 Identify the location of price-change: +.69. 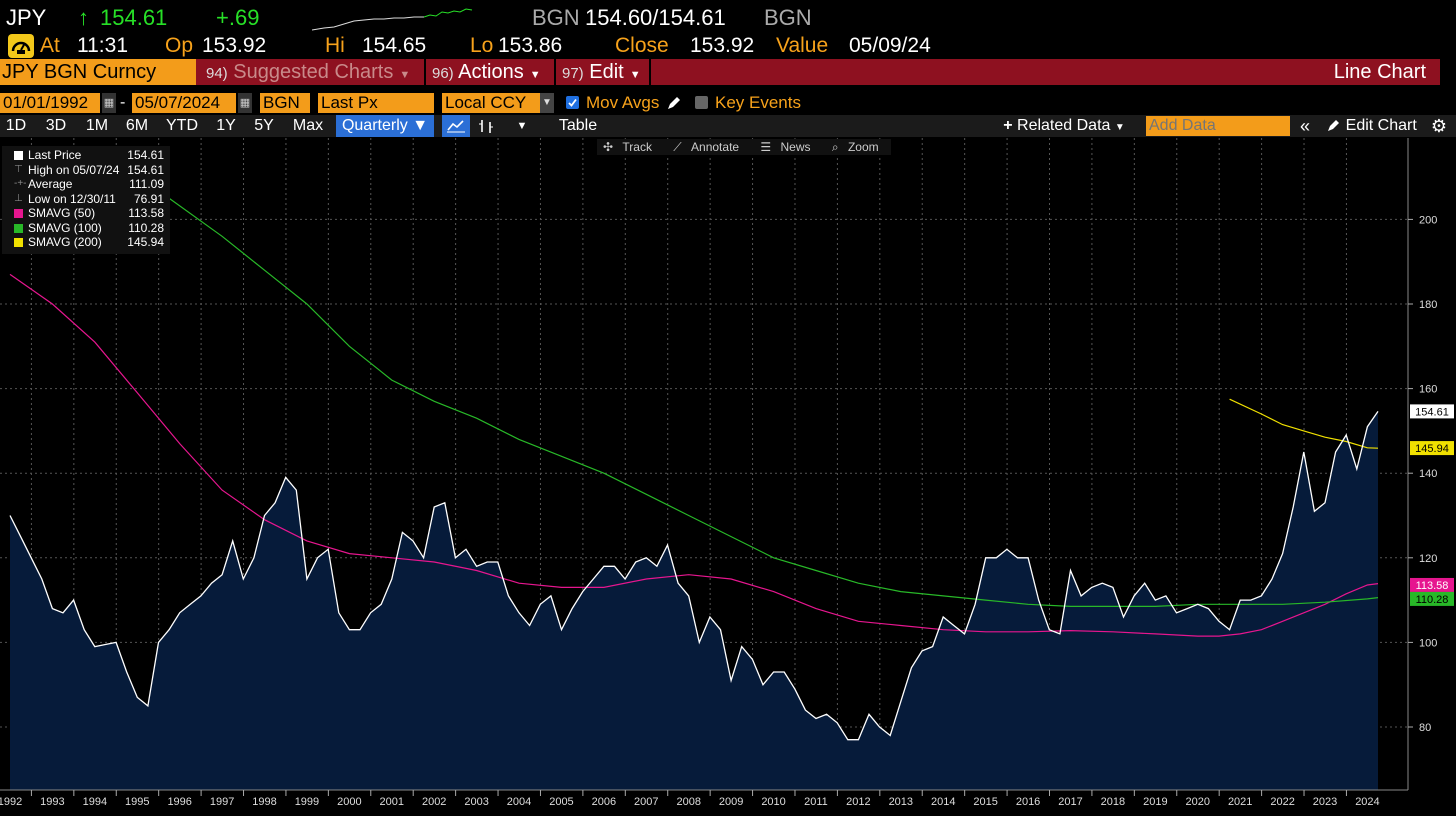
(238, 17).